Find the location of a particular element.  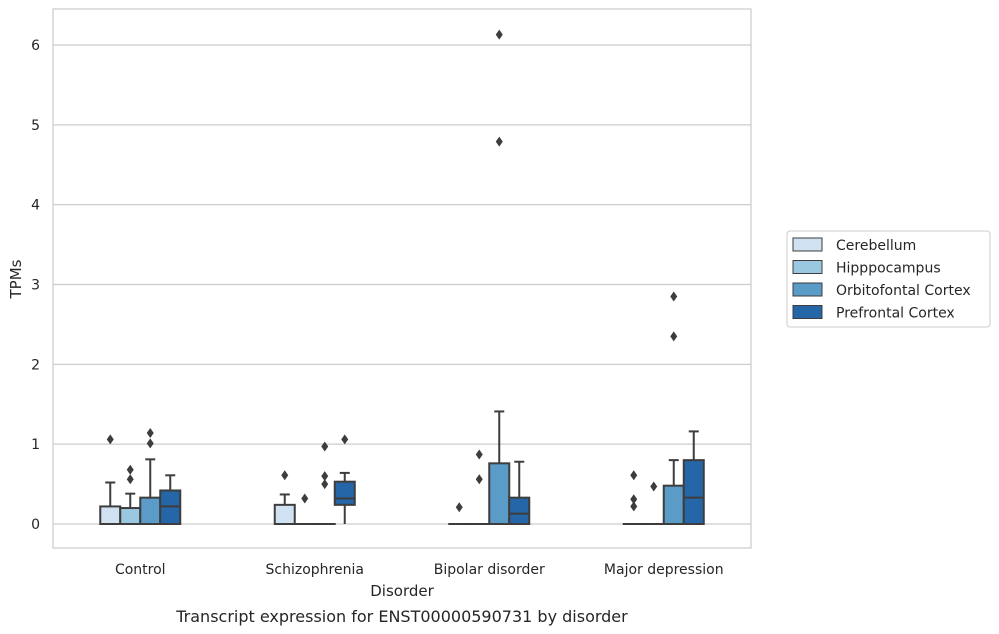

x-tick-label: Control is located at coordinates (140, 570).